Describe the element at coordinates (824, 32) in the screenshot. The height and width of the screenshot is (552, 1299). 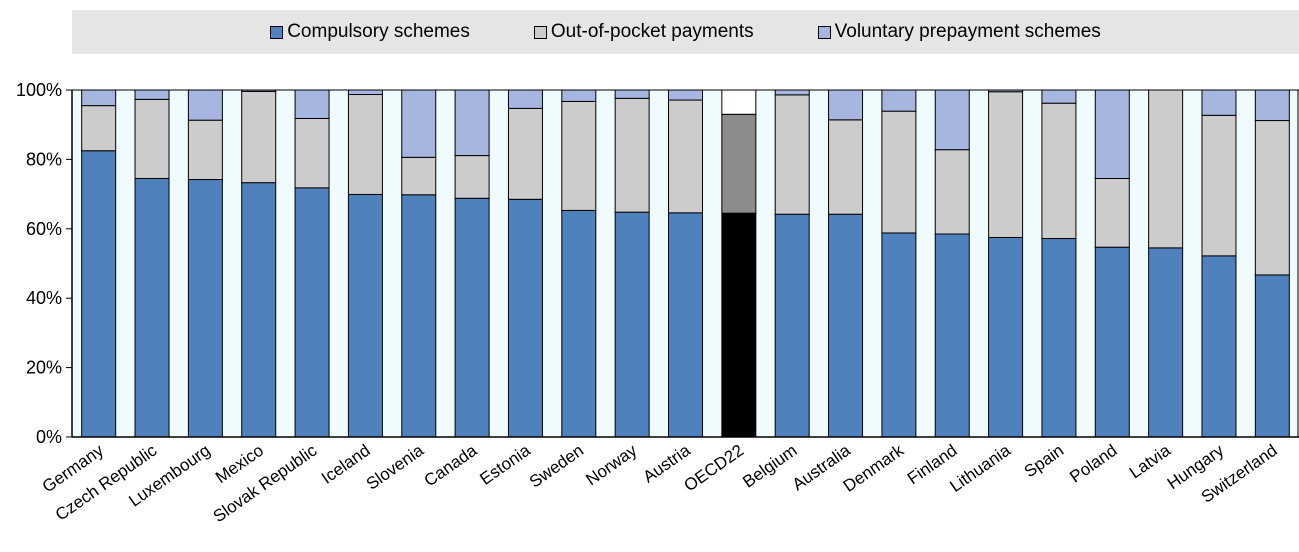
I see `legend-swatch-voluntary` at that location.